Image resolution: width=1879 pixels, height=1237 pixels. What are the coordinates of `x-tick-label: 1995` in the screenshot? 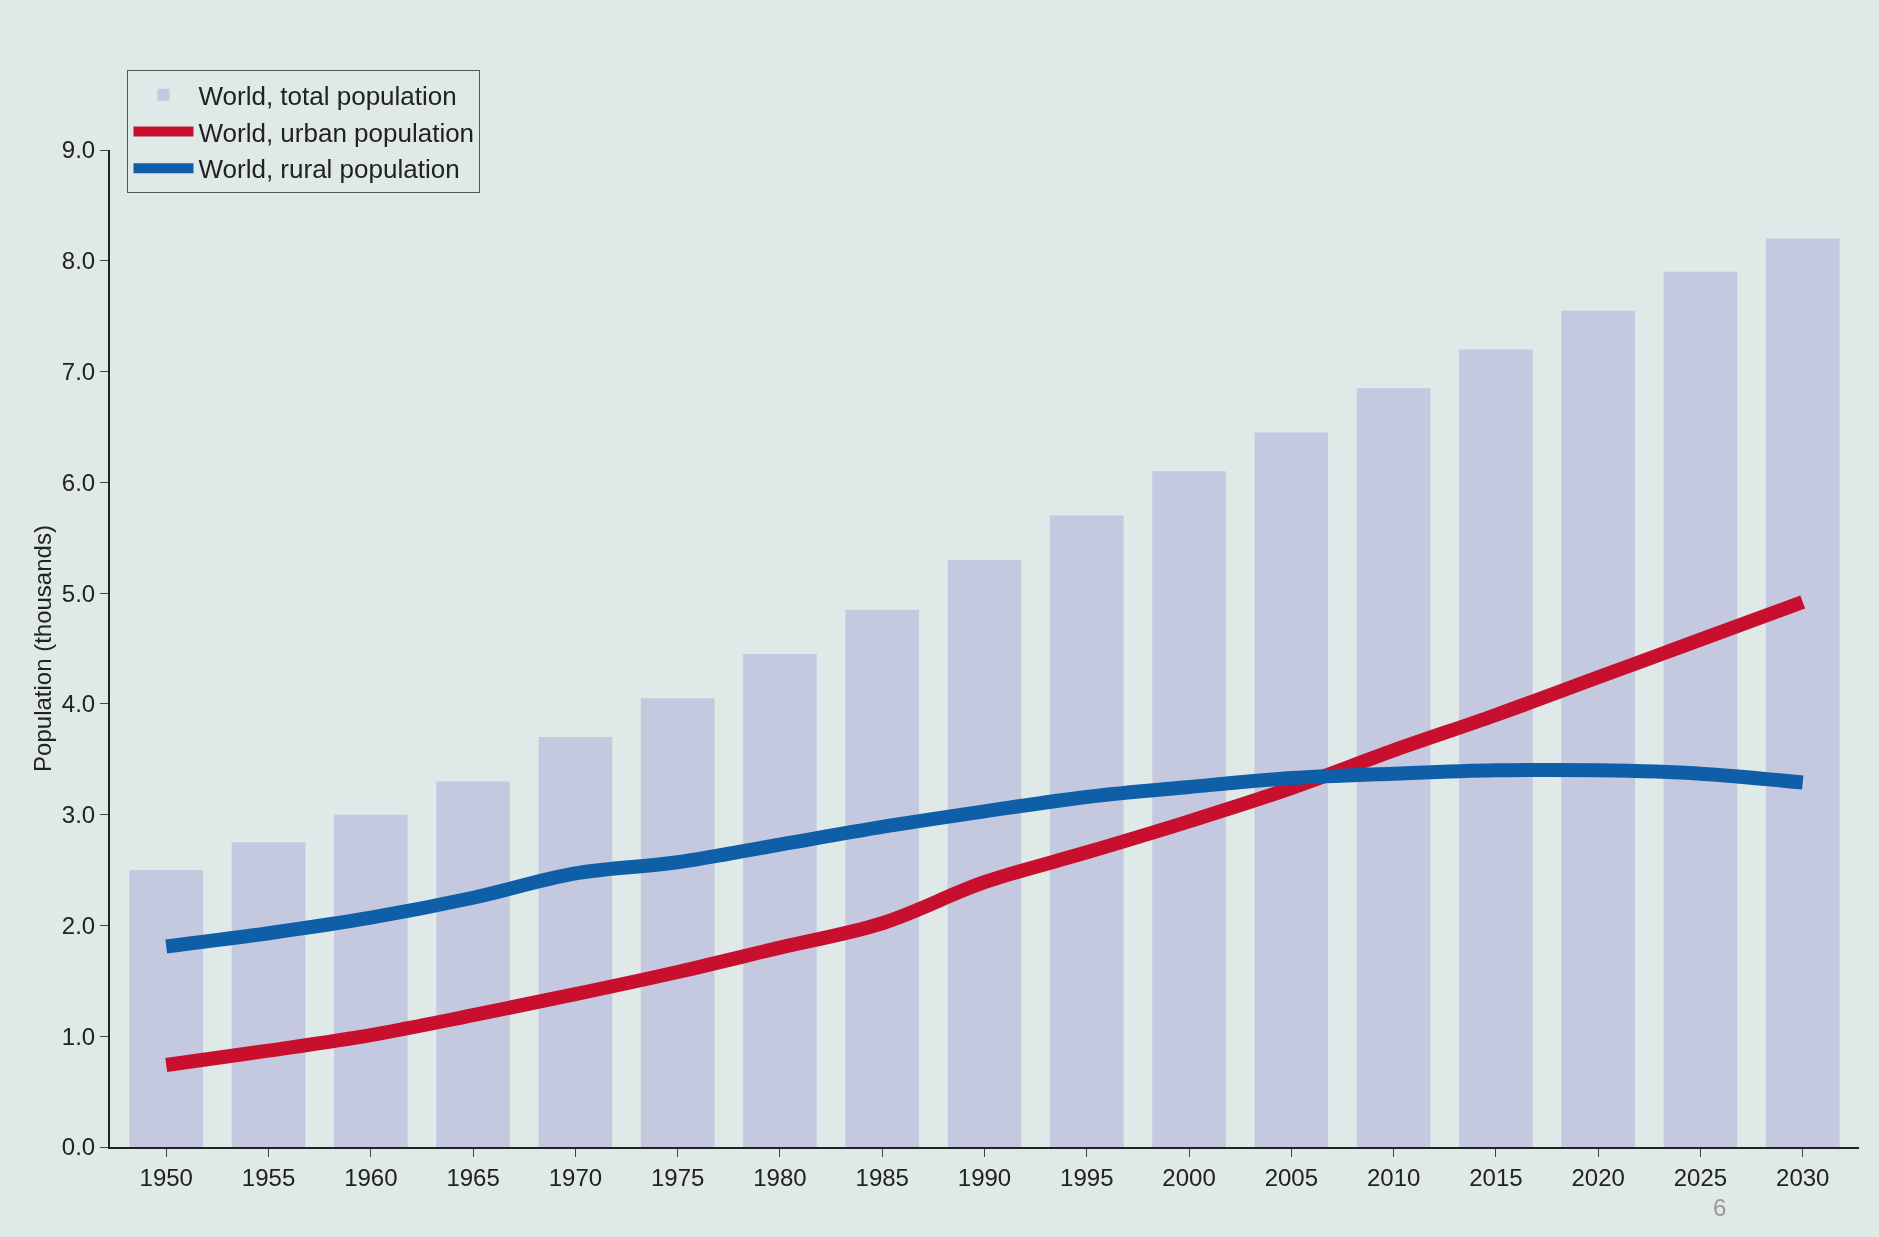 It's located at (1087, 1177).